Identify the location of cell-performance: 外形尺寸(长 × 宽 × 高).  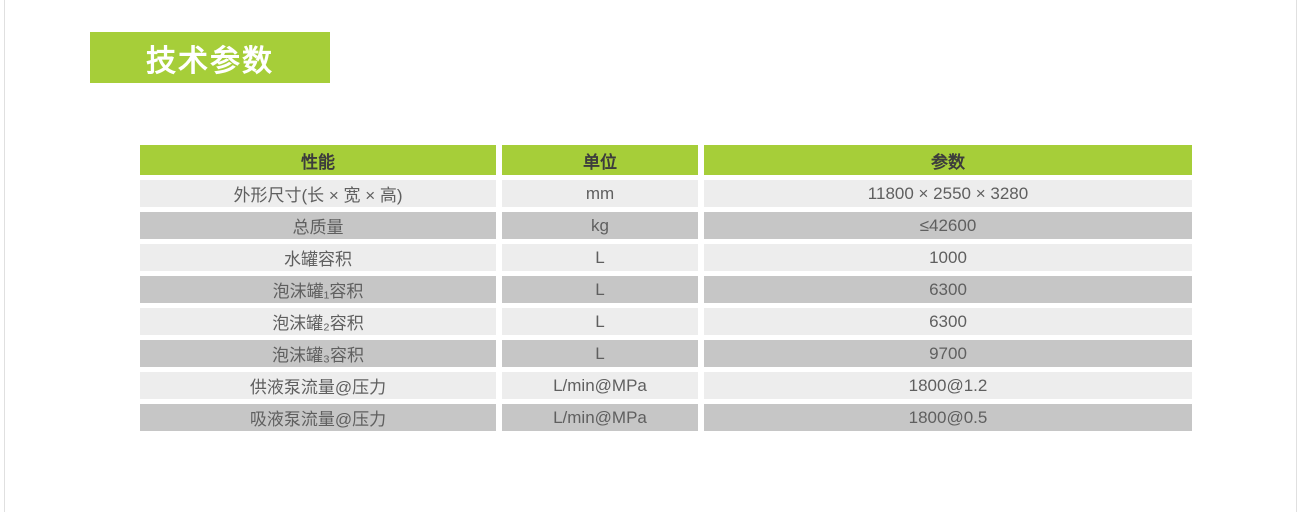
(318, 193).